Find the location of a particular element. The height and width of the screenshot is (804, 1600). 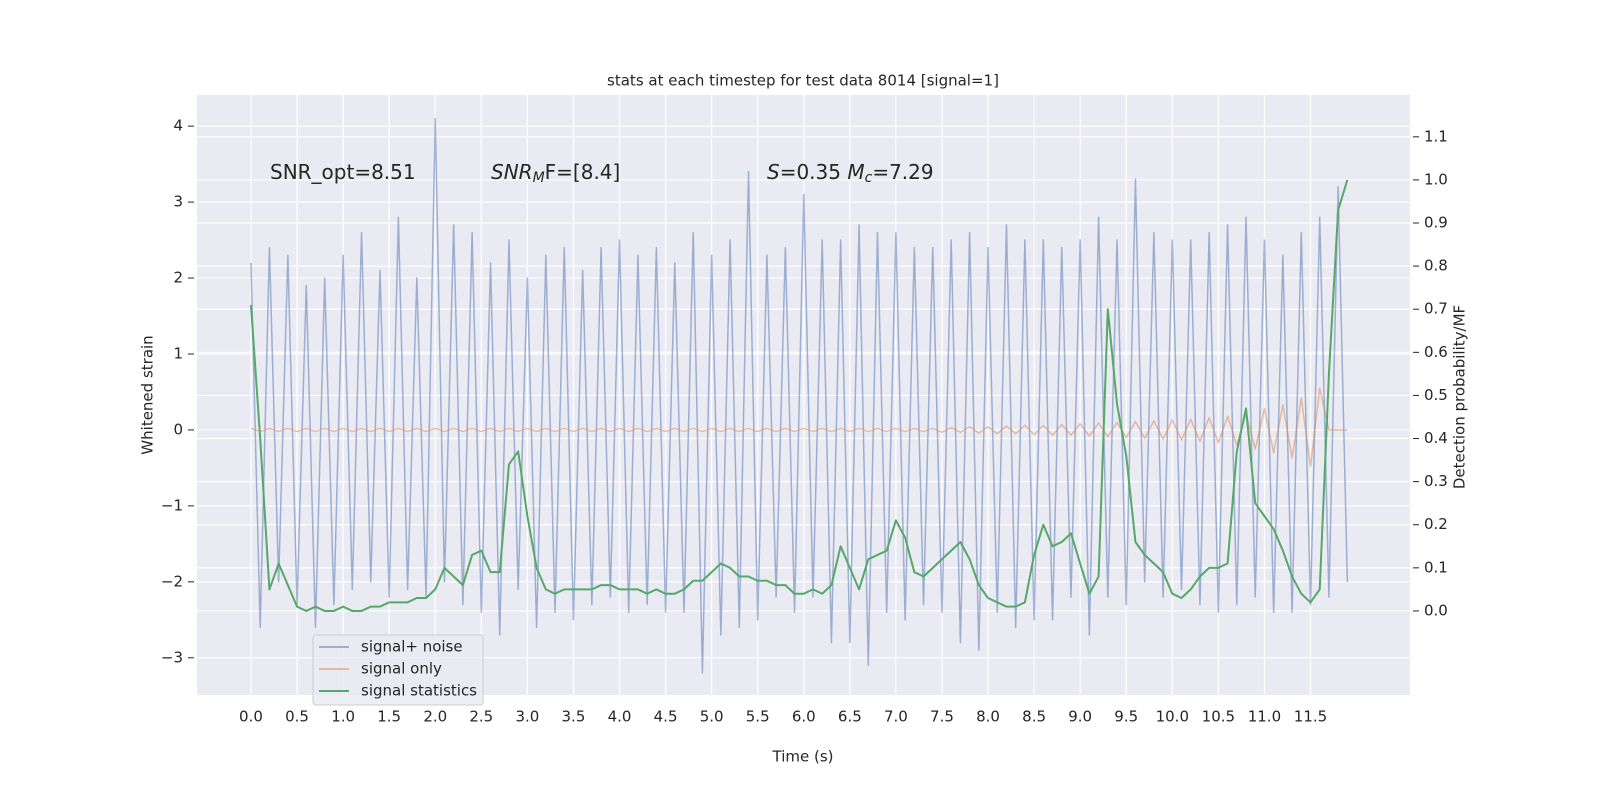

y-tick-label: 1 is located at coordinates (178, 353).